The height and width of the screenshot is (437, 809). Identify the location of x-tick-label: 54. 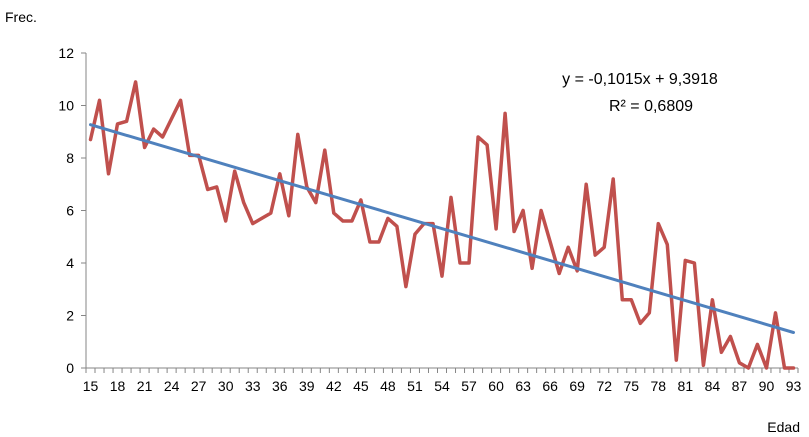
(442, 386).